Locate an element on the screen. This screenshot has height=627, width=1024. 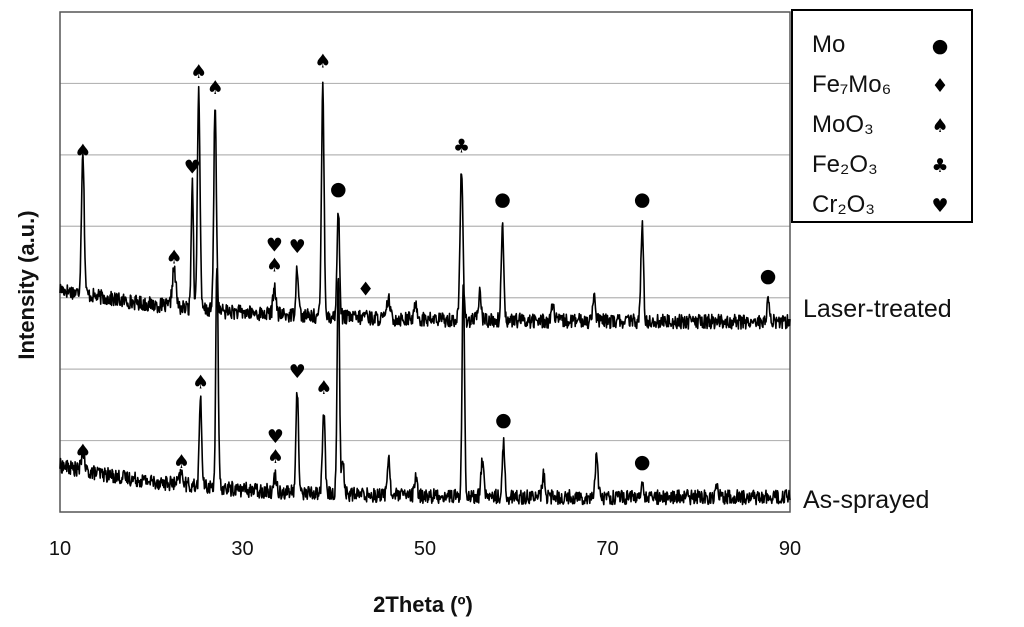
x-tick-label: 30 is located at coordinates (242, 549).